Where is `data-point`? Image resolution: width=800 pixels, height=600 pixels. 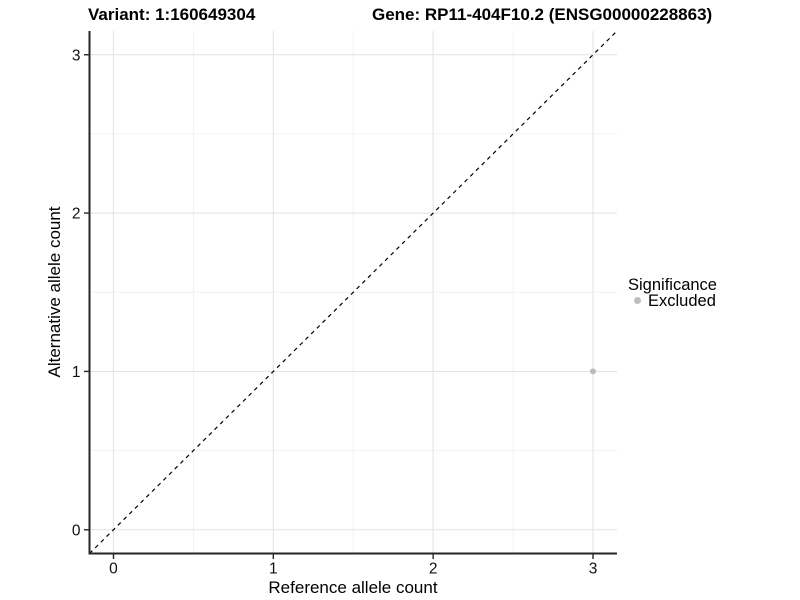
data-point is located at coordinates (593, 371).